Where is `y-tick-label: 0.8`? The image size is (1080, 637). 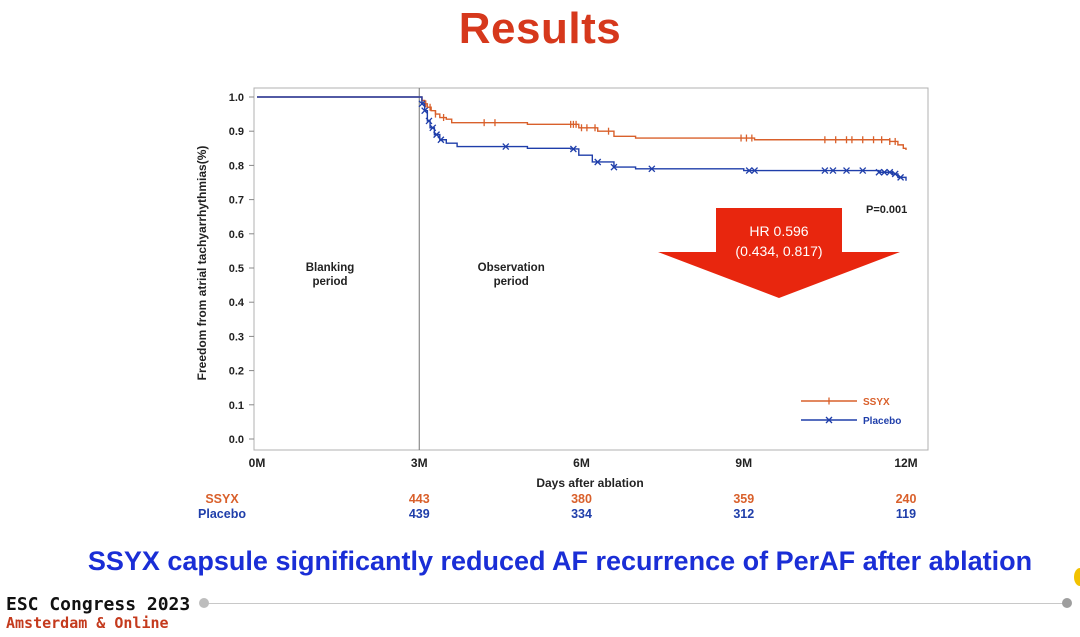 y-tick-label: 0.8 is located at coordinates (236, 166).